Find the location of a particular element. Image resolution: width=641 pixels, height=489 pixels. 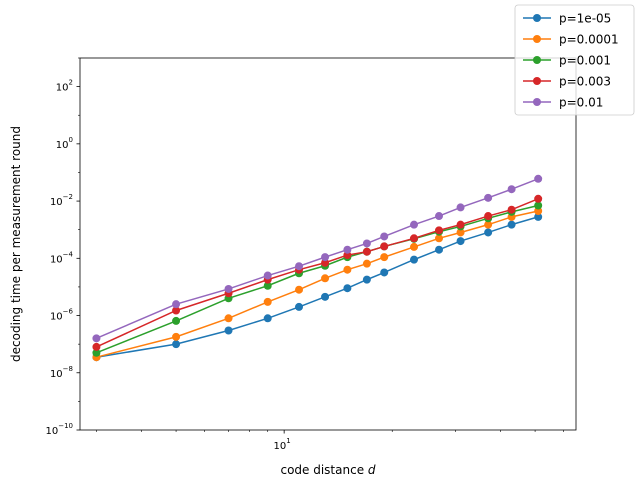

y-tick-label: 10⁻² is located at coordinates (61, 200).